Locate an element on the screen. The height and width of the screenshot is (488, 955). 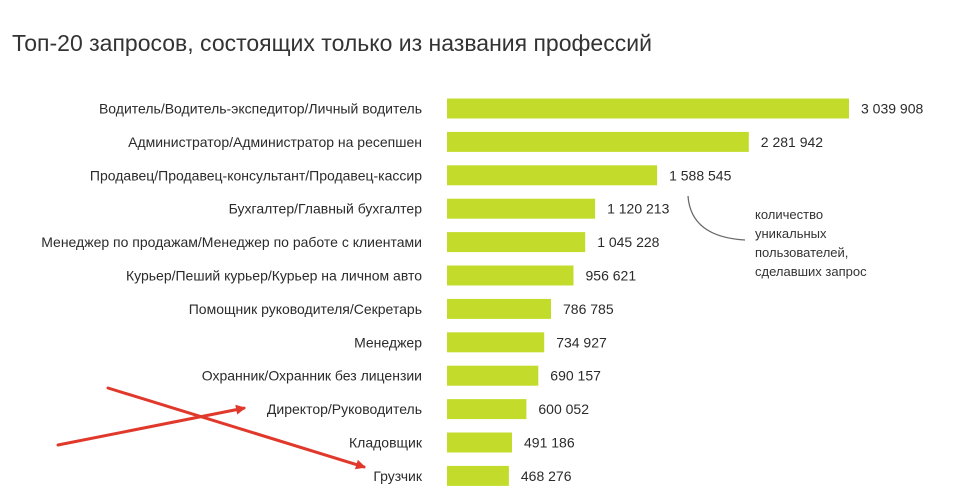
annotation-line: уникальных is located at coordinates (791, 233).